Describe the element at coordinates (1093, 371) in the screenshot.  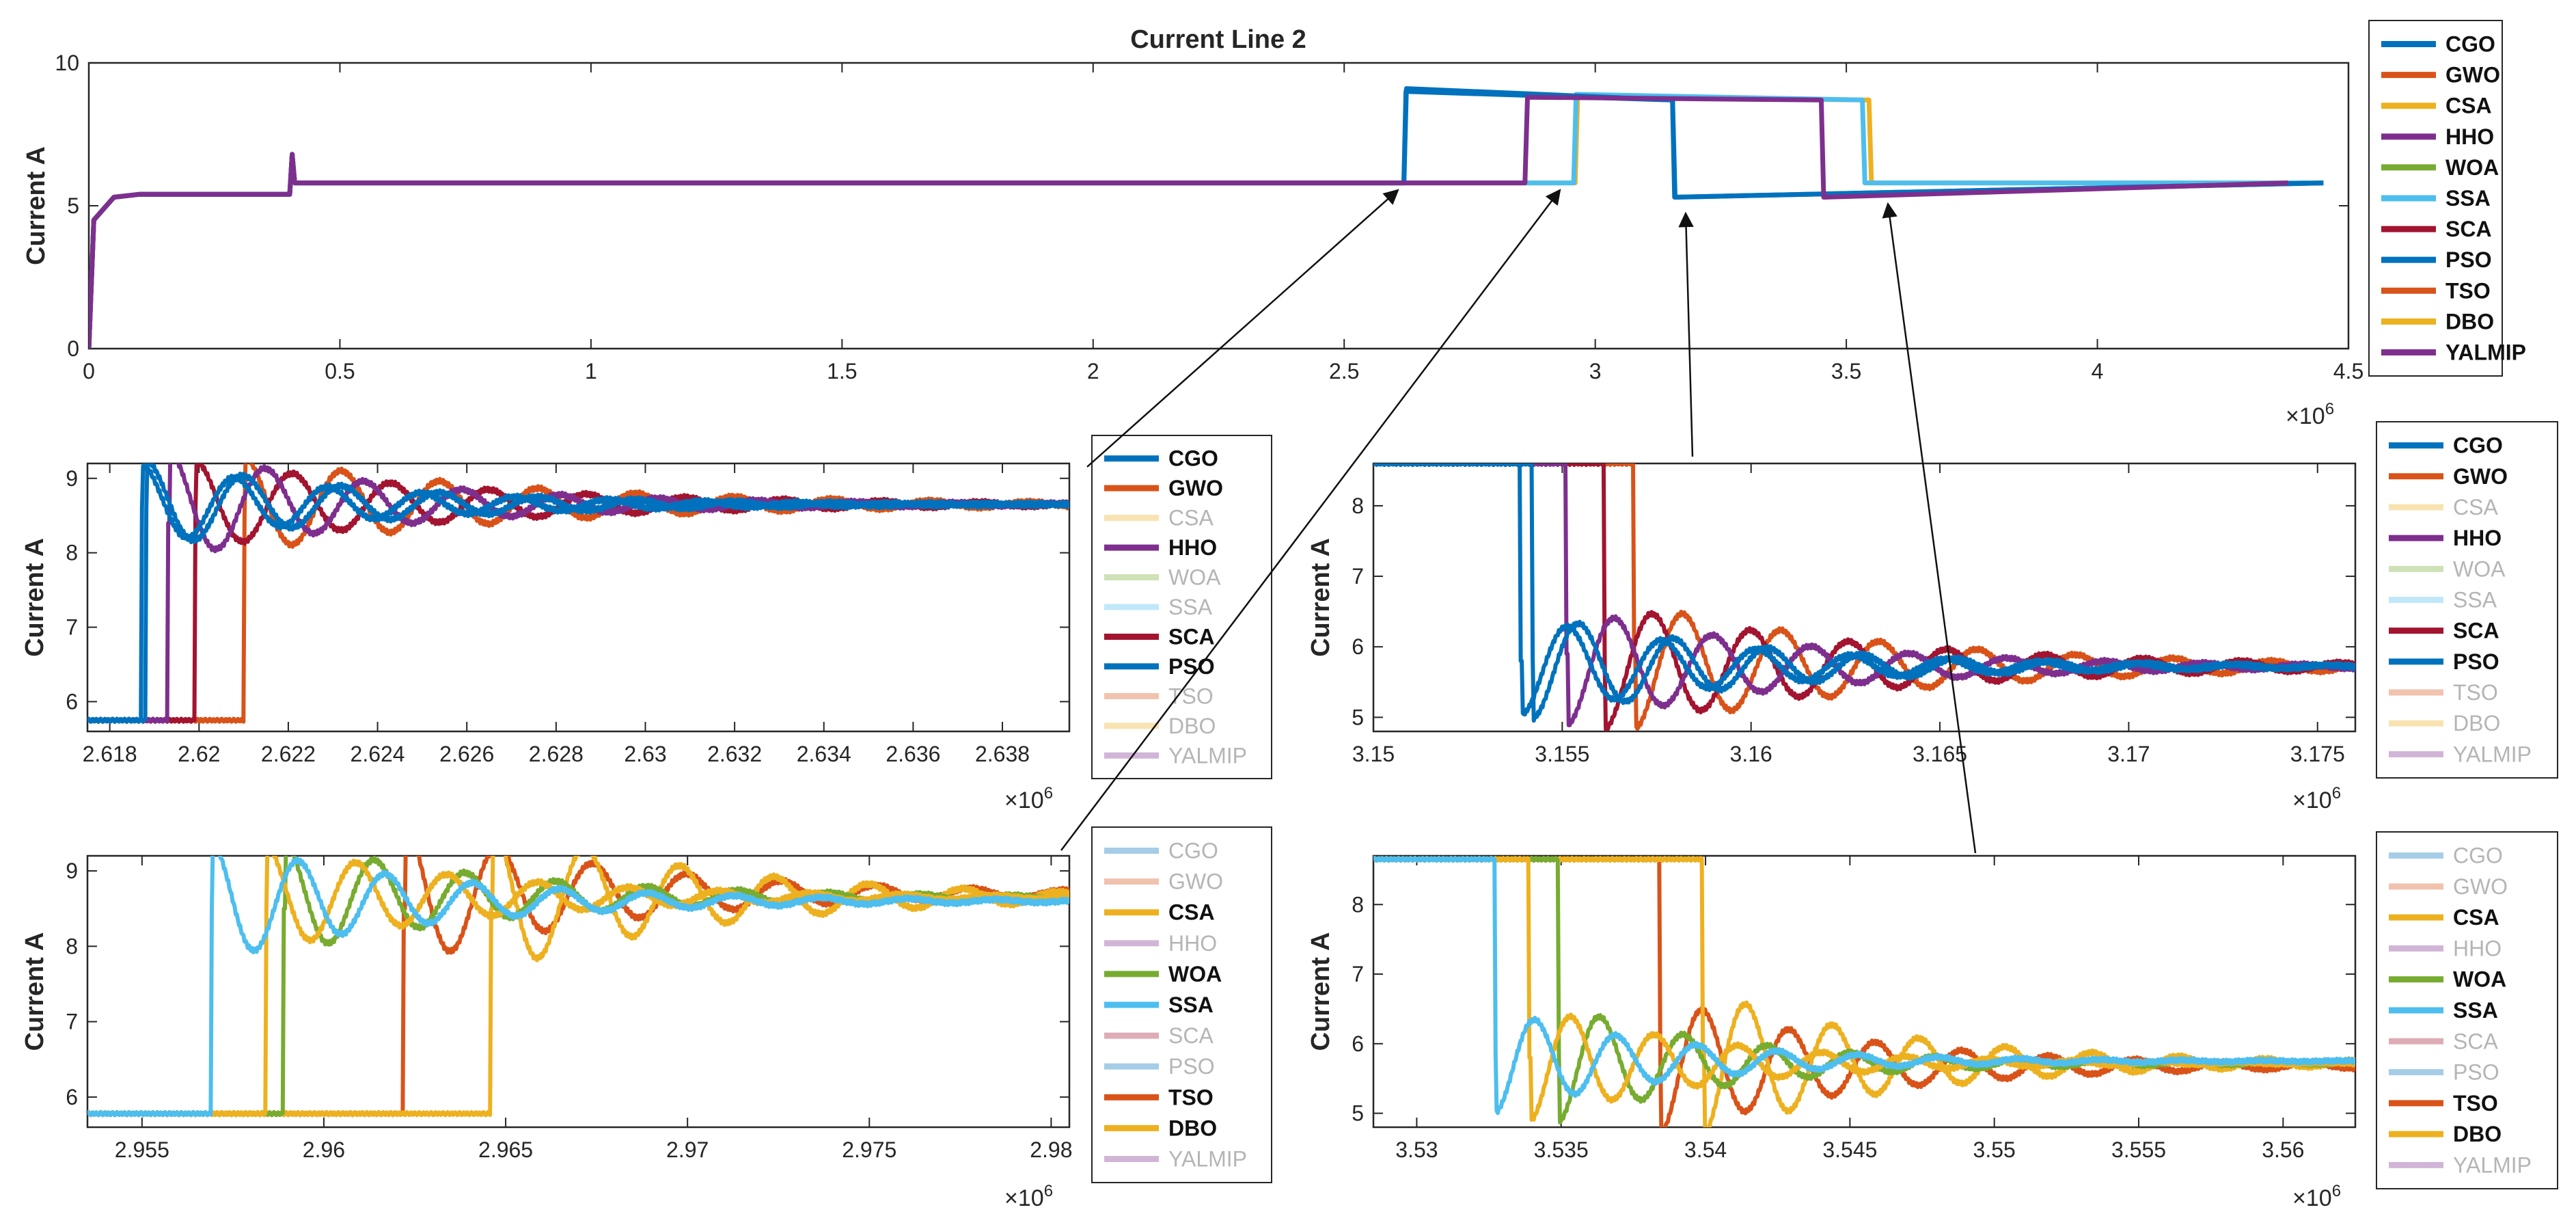
I see `x-tick-label: 2` at that location.